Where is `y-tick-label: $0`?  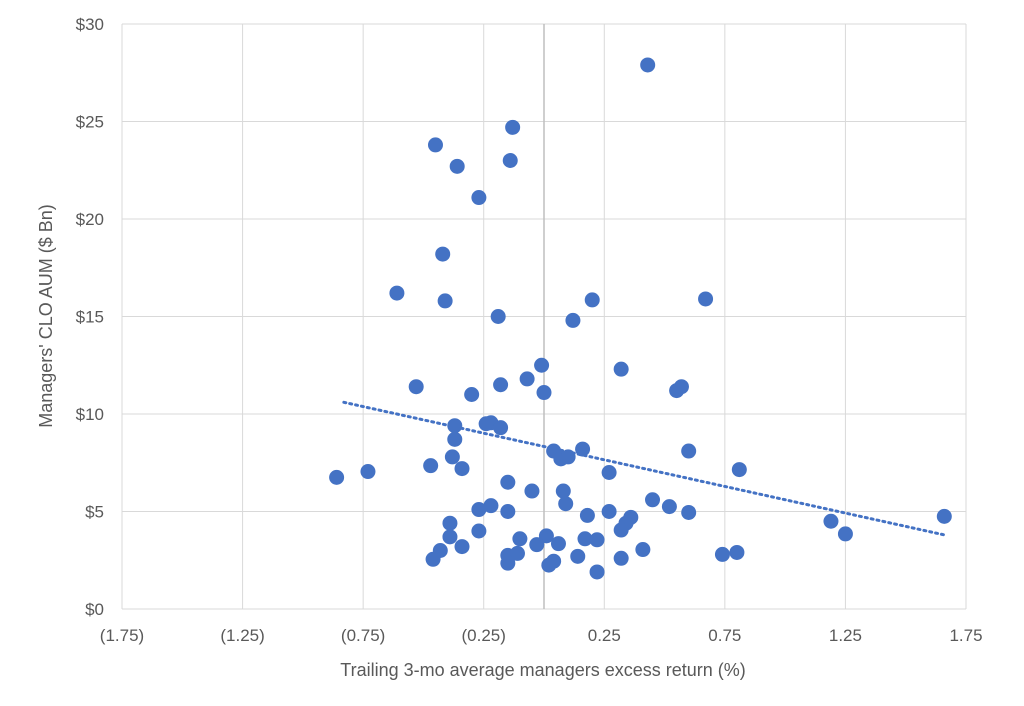
y-tick-label: $0 is located at coordinates (94, 609).